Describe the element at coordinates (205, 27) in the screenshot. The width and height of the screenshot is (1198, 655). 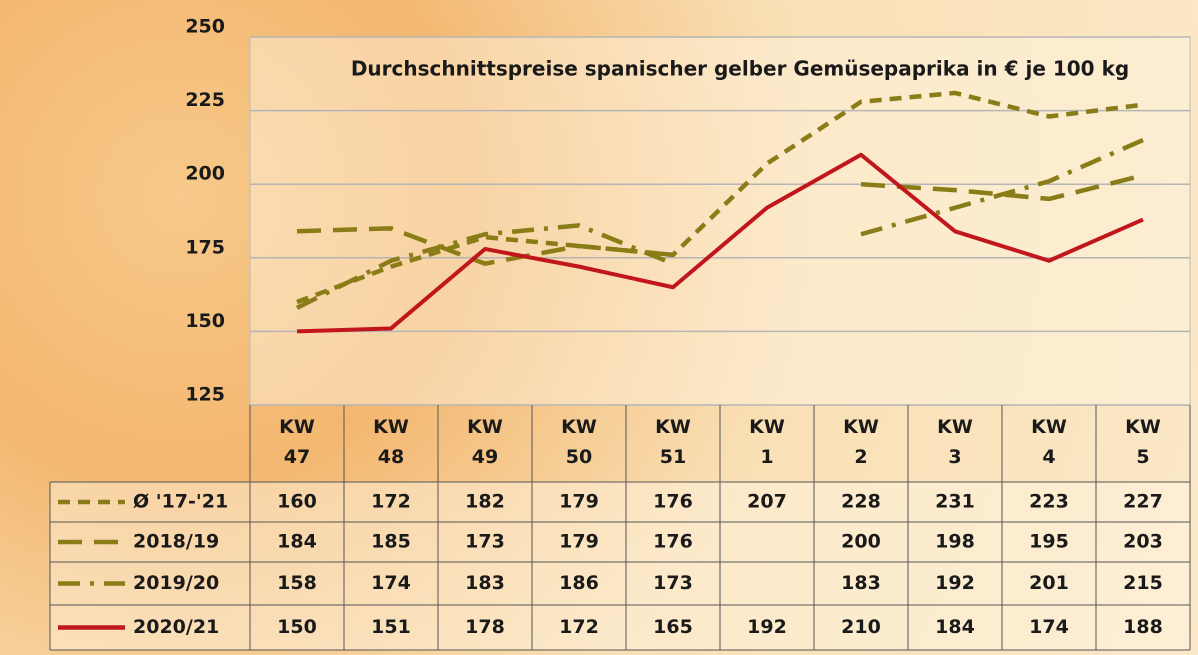
I see `y-tick-label: 250` at that location.